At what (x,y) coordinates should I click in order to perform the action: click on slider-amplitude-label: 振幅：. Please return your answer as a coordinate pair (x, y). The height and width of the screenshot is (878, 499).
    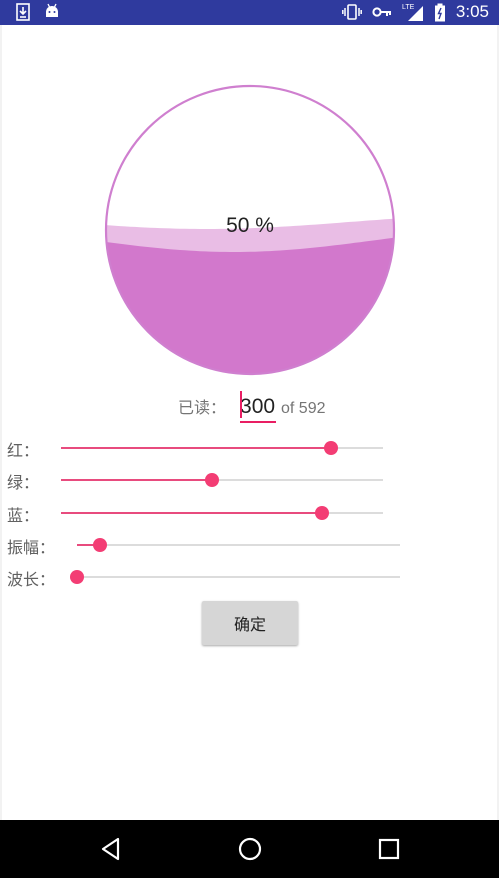
    Looking at the image, I should click on (31, 547).